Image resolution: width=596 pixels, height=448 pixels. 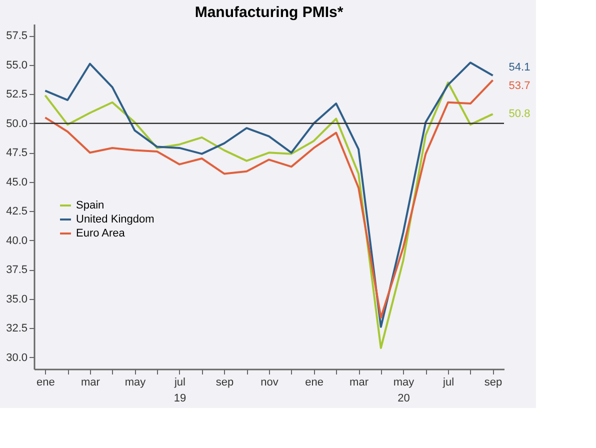 What do you see at coordinates (135, 382) in the screenshot?
I see `x-tick-label: may` at bounding box center [135, 382].